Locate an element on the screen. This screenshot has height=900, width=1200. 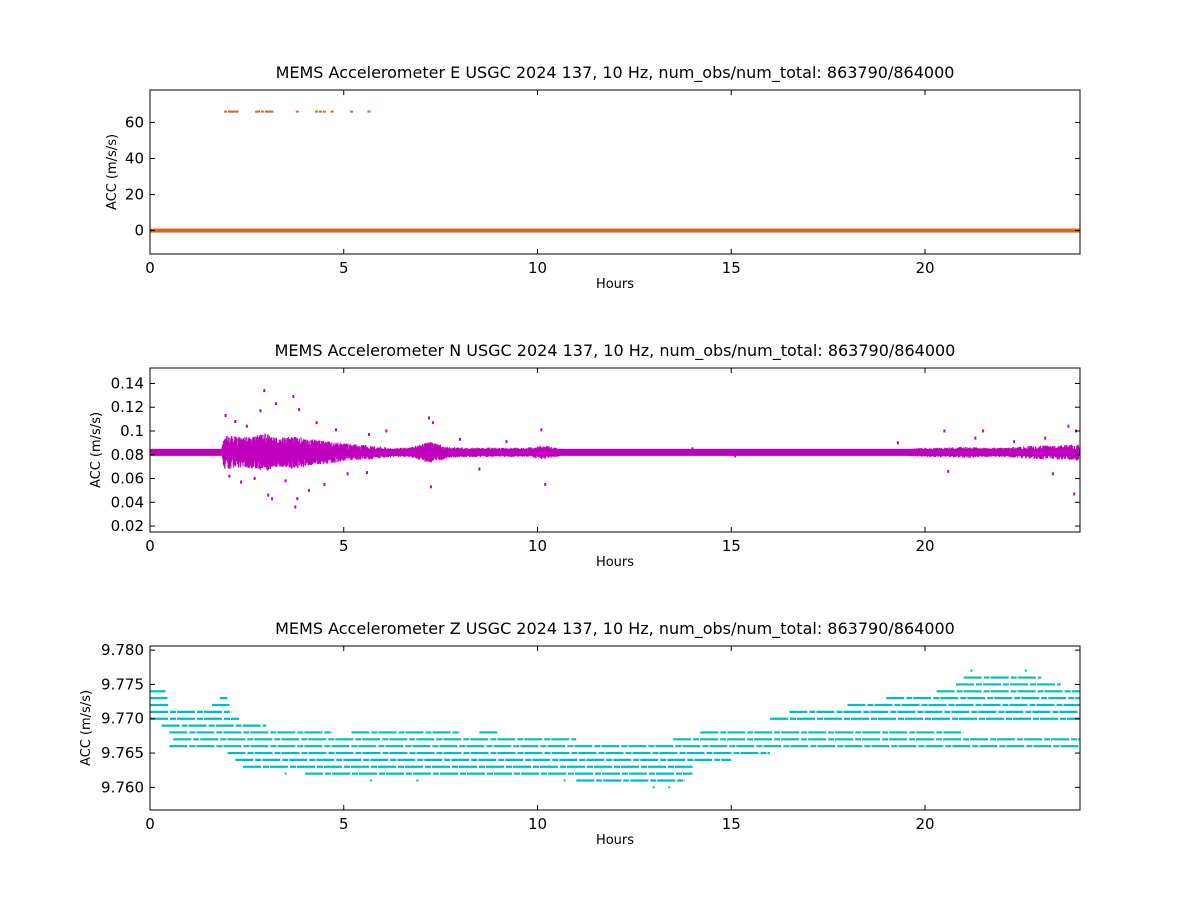
y-tick-label: 40 is located at coordinates (134, 158).